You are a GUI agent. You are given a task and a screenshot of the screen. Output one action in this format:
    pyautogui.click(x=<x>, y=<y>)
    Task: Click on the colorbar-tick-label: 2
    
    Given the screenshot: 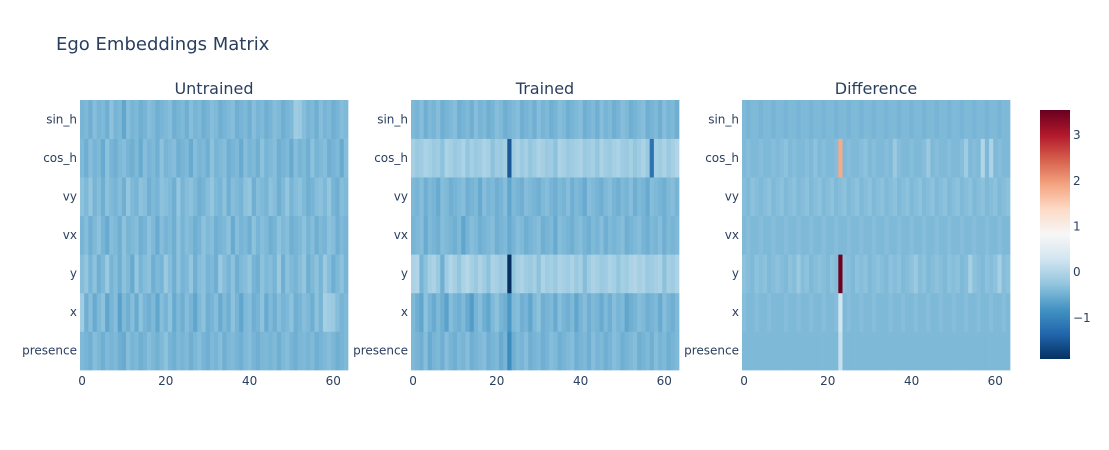 What is the action you would take?
    pyautogui.click(x=1077, y=181)
    